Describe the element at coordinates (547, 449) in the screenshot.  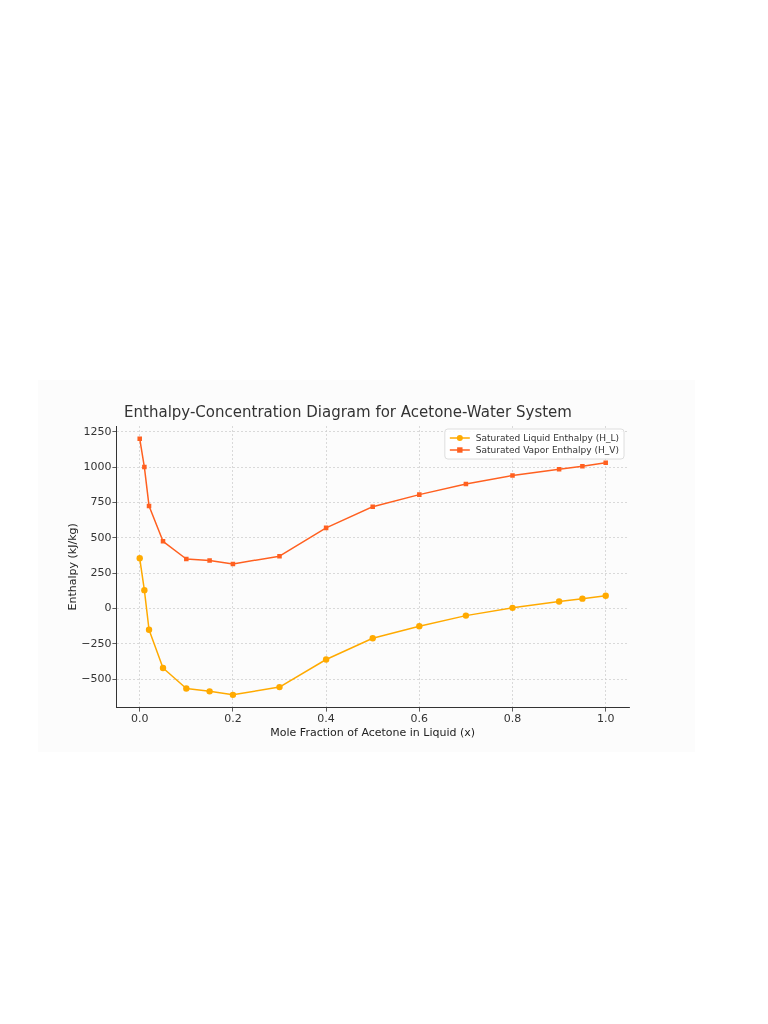
I see `legend-label: Saturated Vapor Enthalpy (H_V)` at that location.